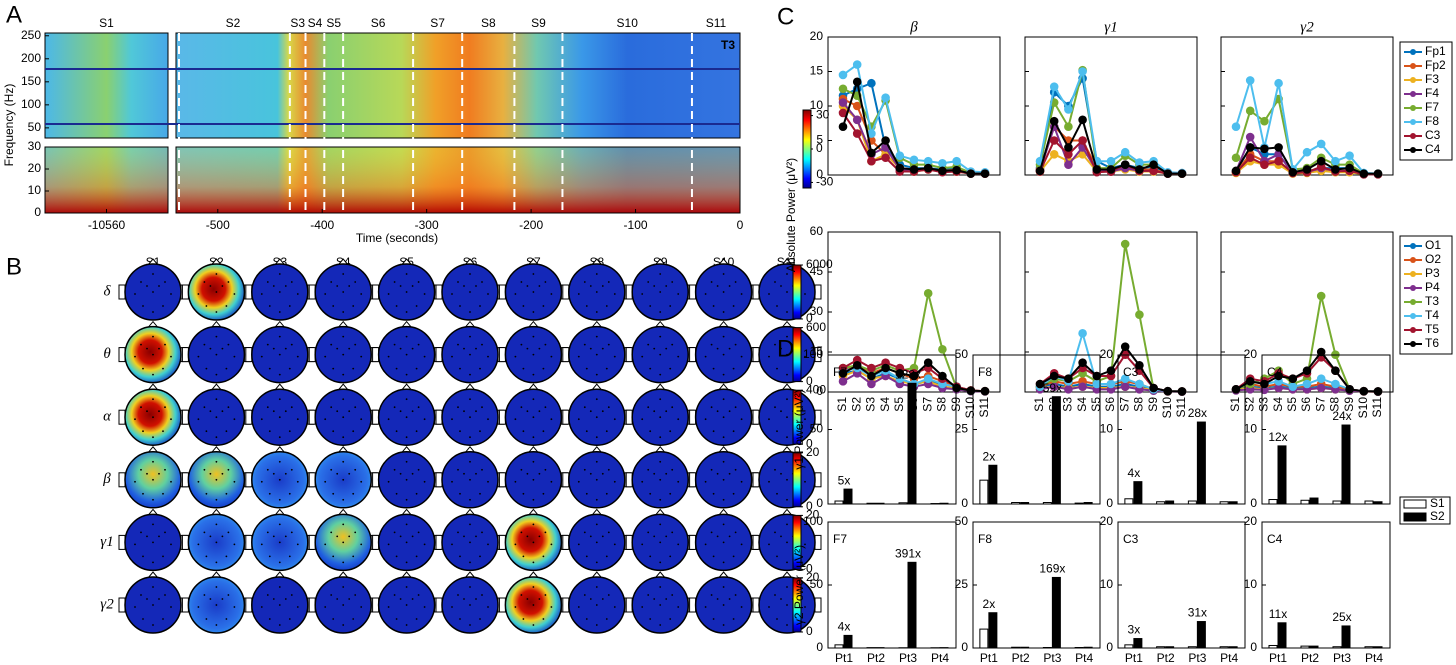 The width and height of the screenshot is (1456, 665). I want to click on y-tick-label: 200, so click(31, 58).